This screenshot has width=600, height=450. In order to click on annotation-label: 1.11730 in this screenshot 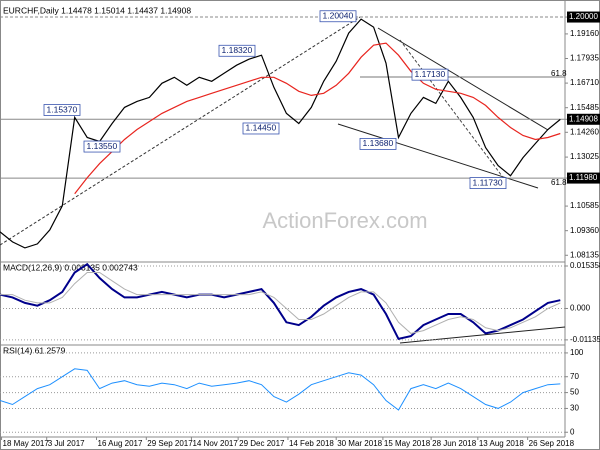, I will do `click(488, 182)`.